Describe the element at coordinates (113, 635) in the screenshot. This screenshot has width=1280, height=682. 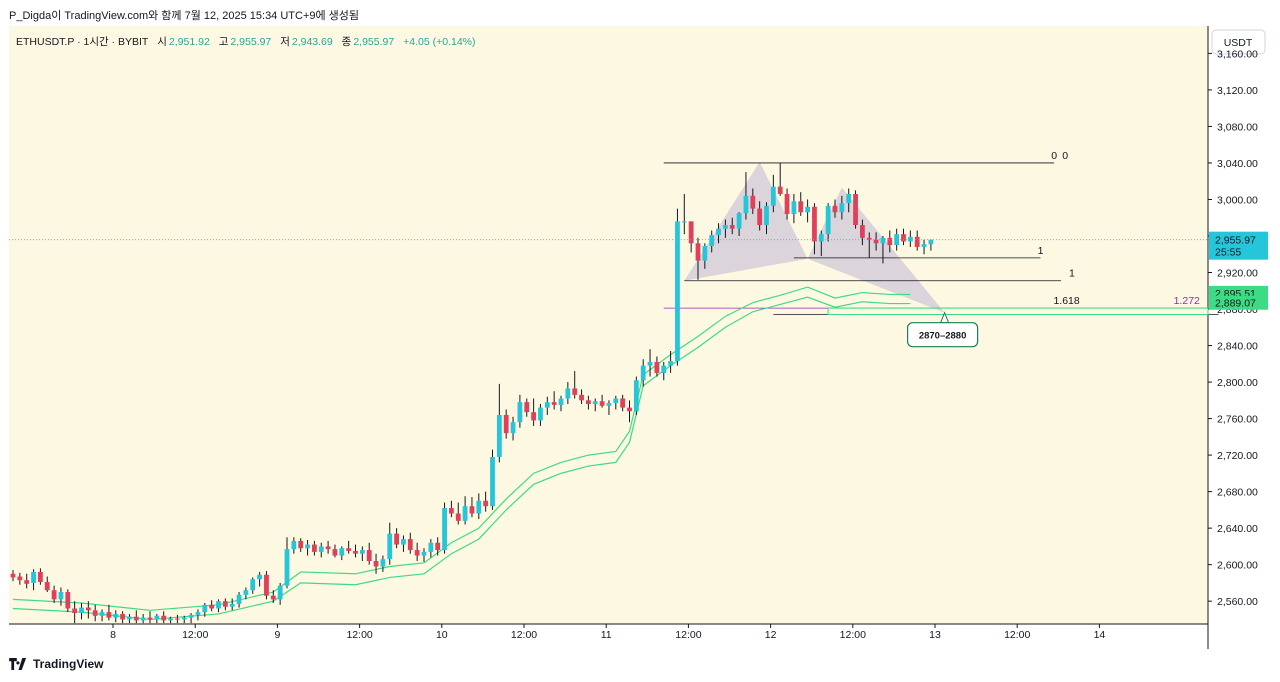
I see `x-tick-label: 8` at that location.